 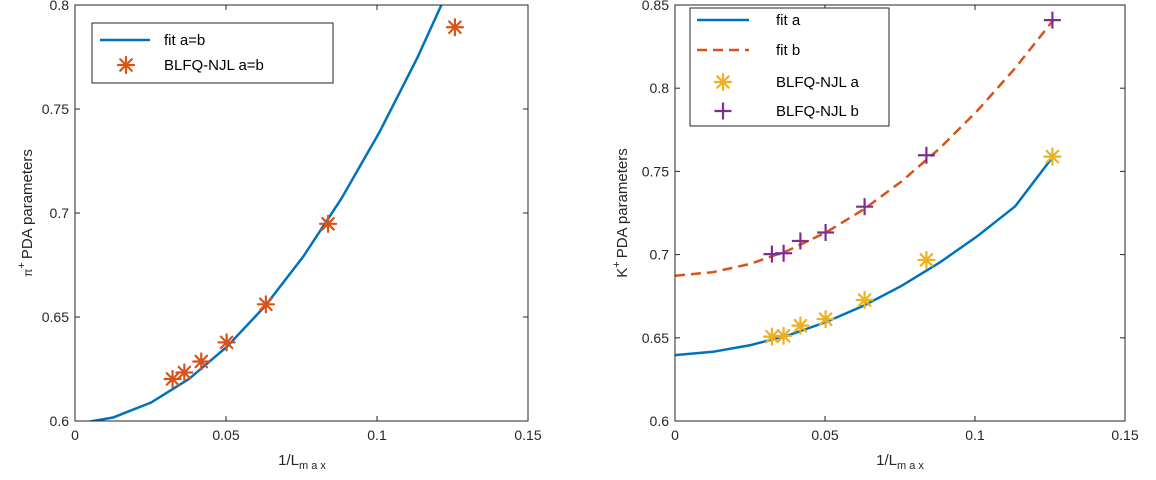 I want to click on x-tick-label-0-1: 0.05, so click(x=225, y=435).